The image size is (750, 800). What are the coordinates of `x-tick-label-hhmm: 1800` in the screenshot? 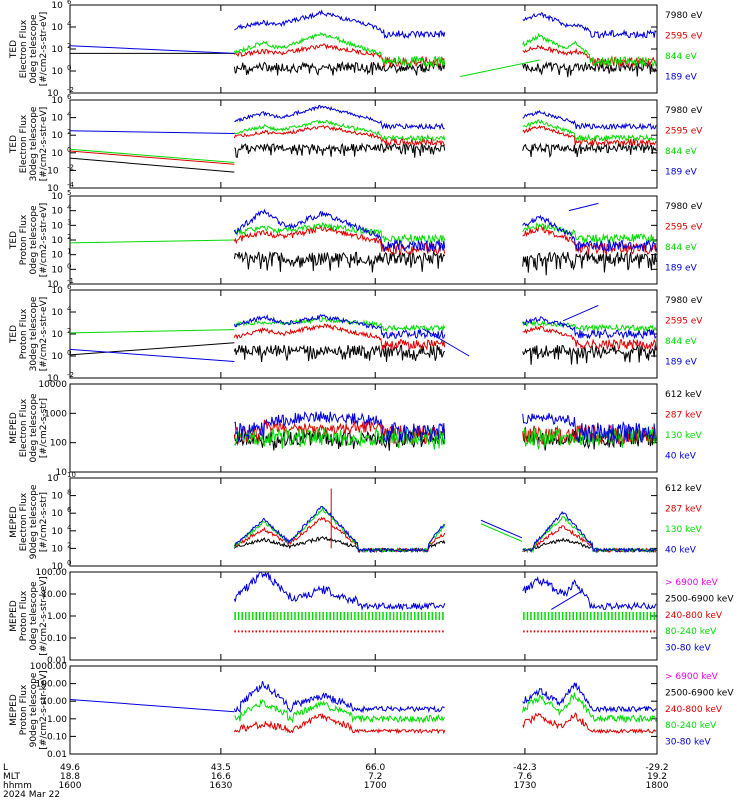 It's located at (657, 786).